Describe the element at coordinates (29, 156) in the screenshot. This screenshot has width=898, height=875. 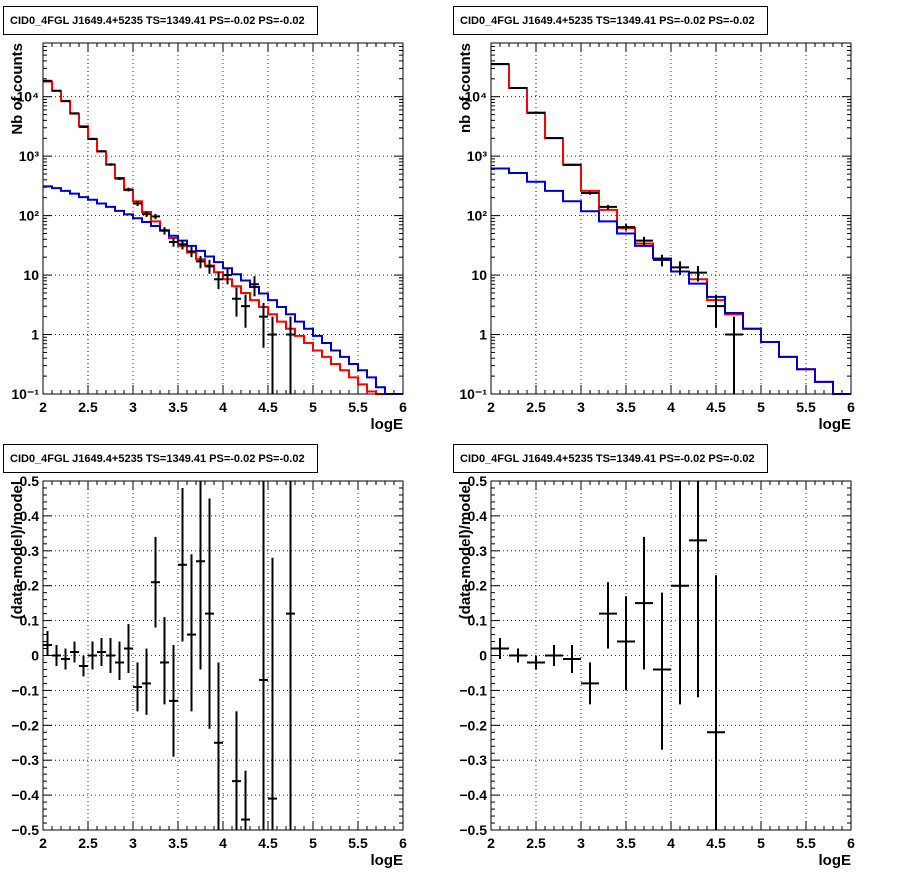
I see `y-tick-label: 10³` at that location.